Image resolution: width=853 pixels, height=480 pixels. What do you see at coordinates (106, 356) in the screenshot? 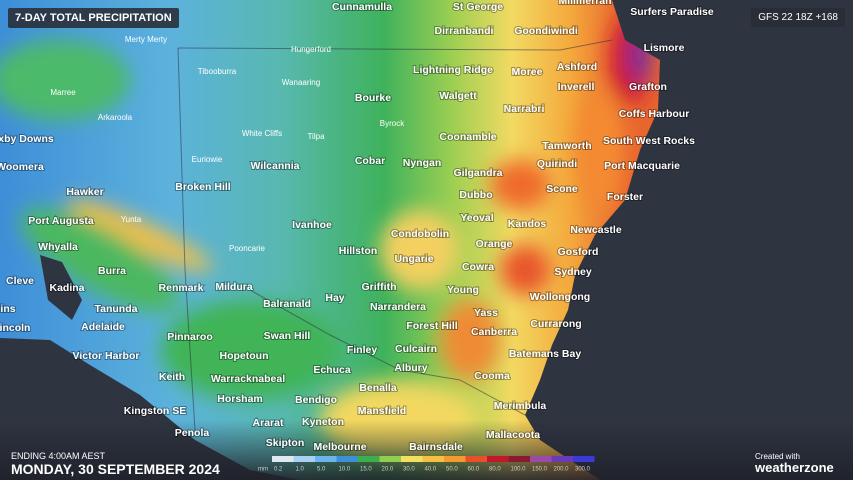
I see `place-label: Victor Harbor` at bounding box center [106, 356].